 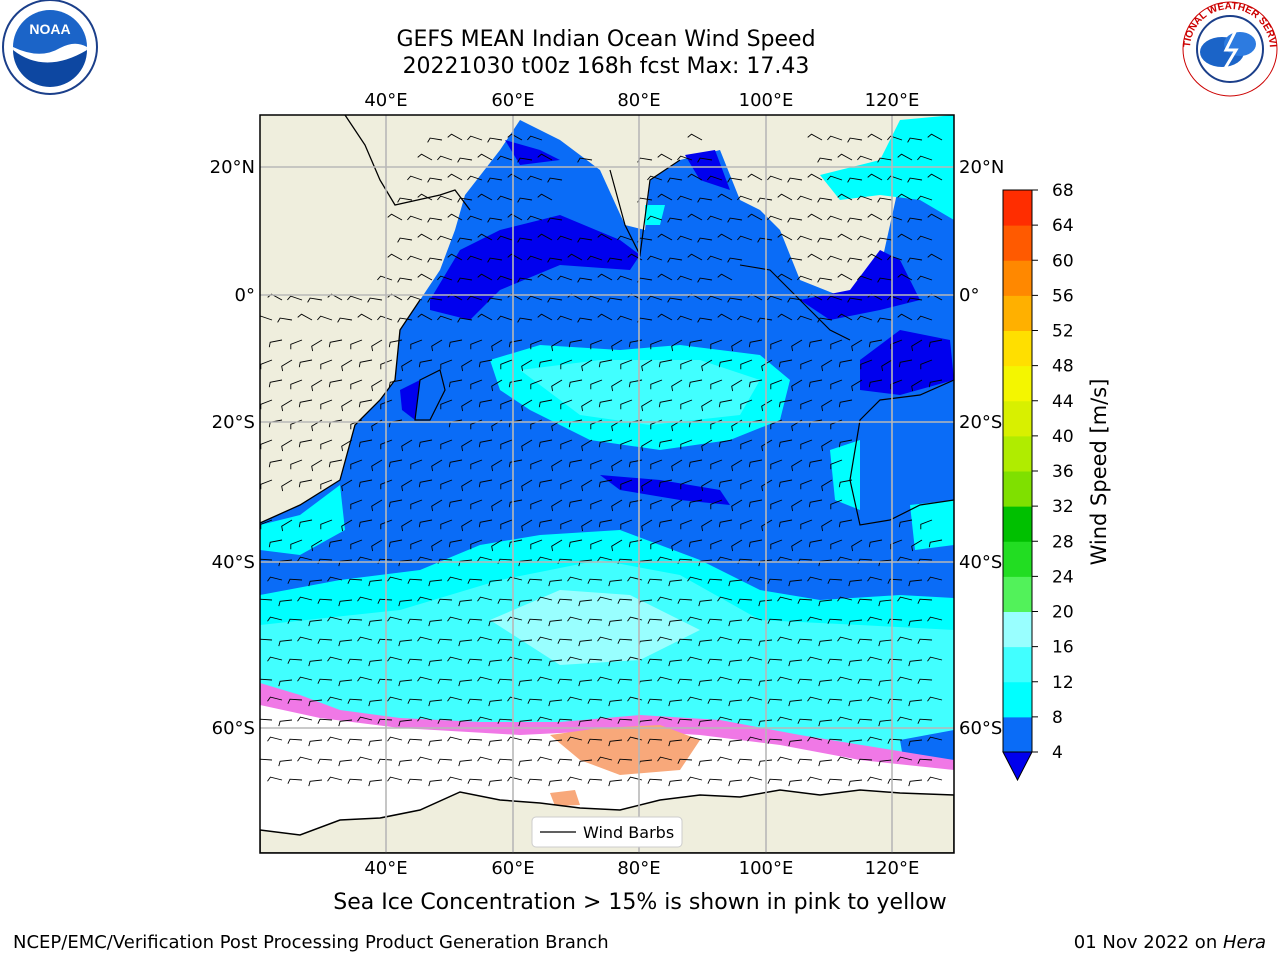 I want to click on ocean-wind-0-4-indonesia, so click(x=860, y=285).